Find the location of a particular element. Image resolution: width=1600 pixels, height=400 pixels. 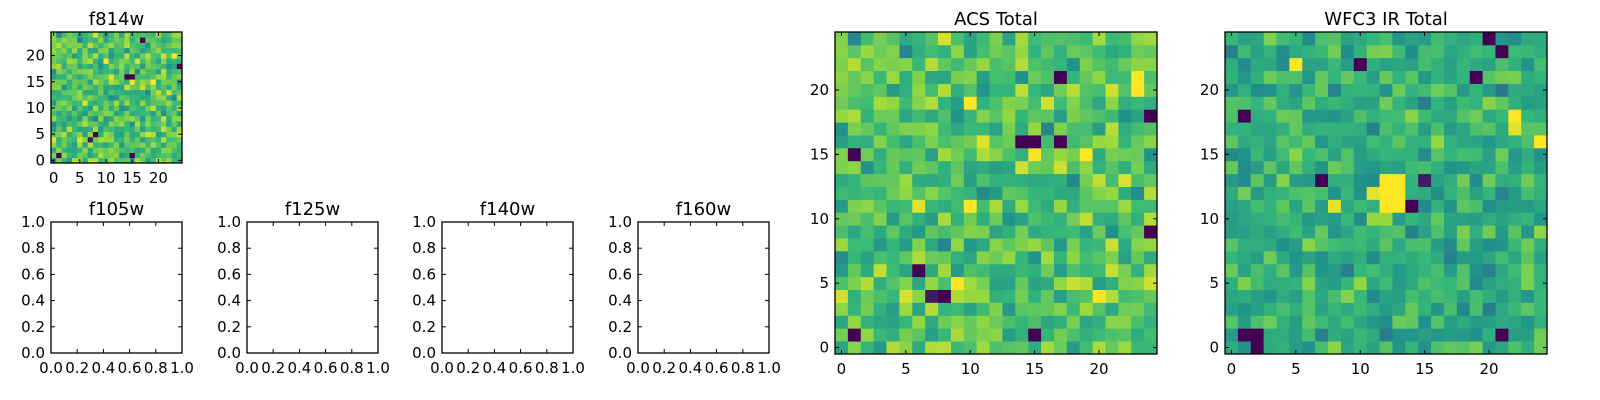

y-tick-label: 5 is located at coordinates (1214, 283).